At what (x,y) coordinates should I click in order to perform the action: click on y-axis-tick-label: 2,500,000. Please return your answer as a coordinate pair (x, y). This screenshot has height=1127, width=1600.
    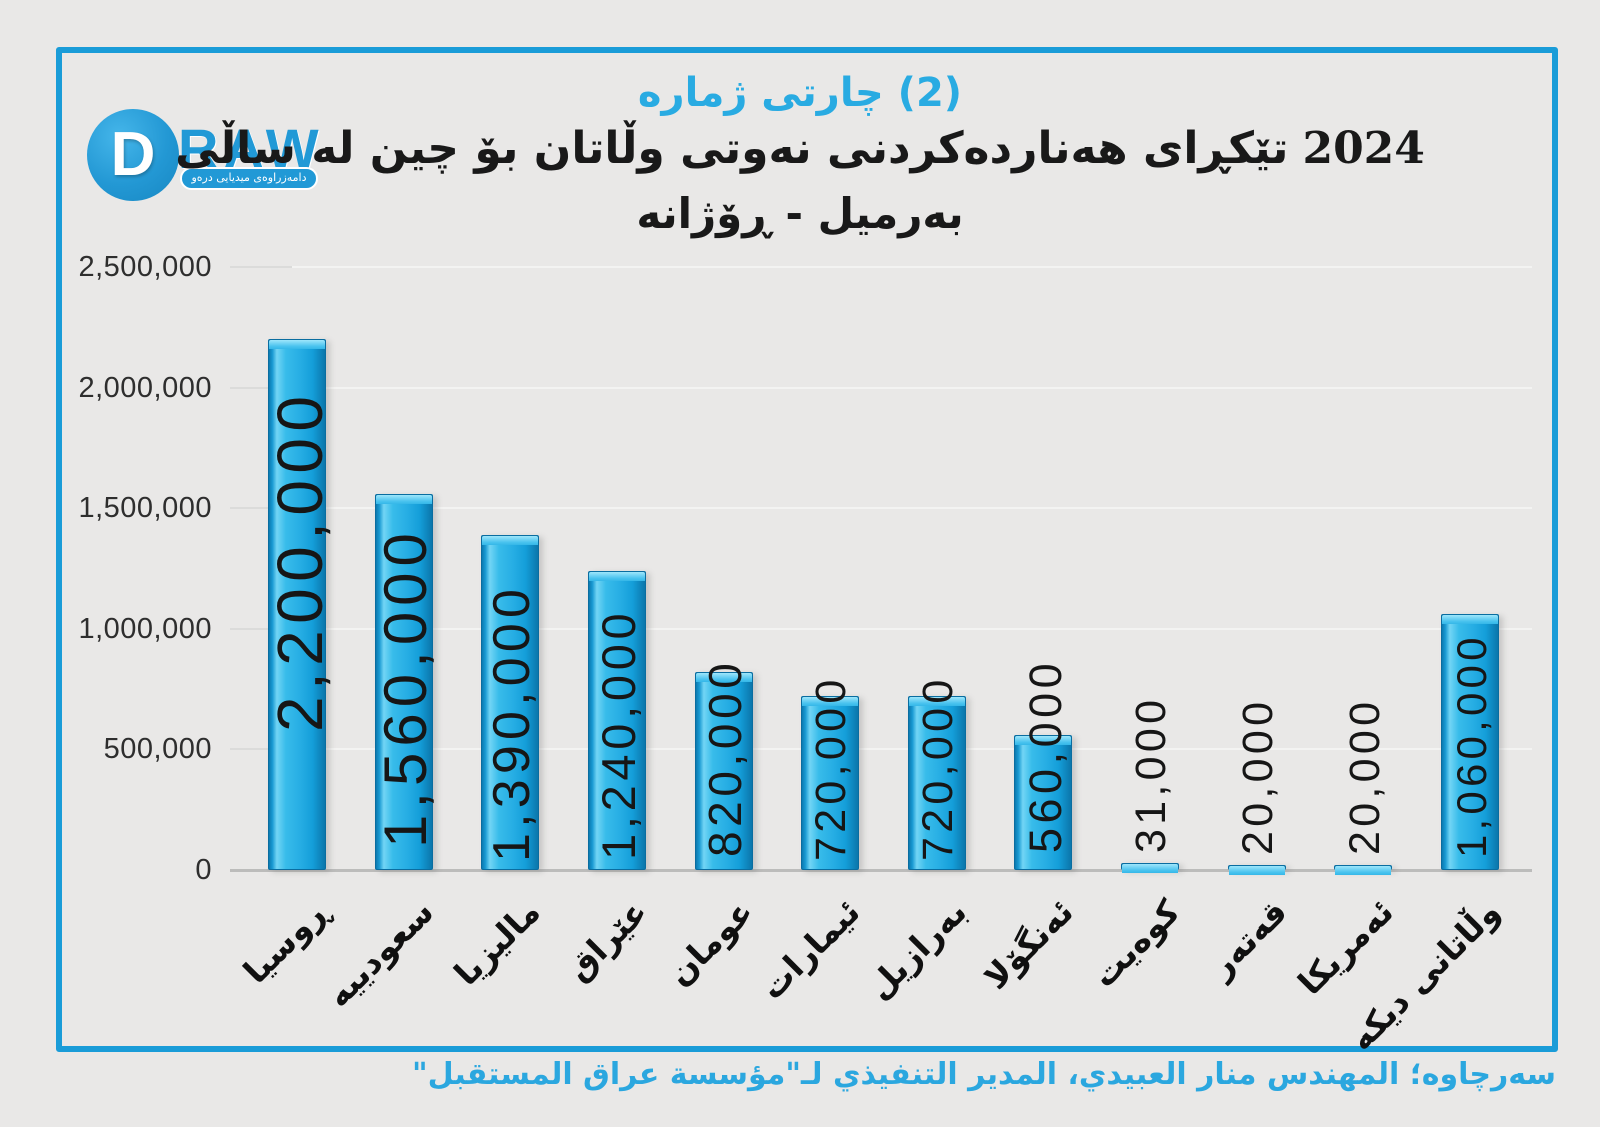
    Looking at the image, I should click on (145, 267).